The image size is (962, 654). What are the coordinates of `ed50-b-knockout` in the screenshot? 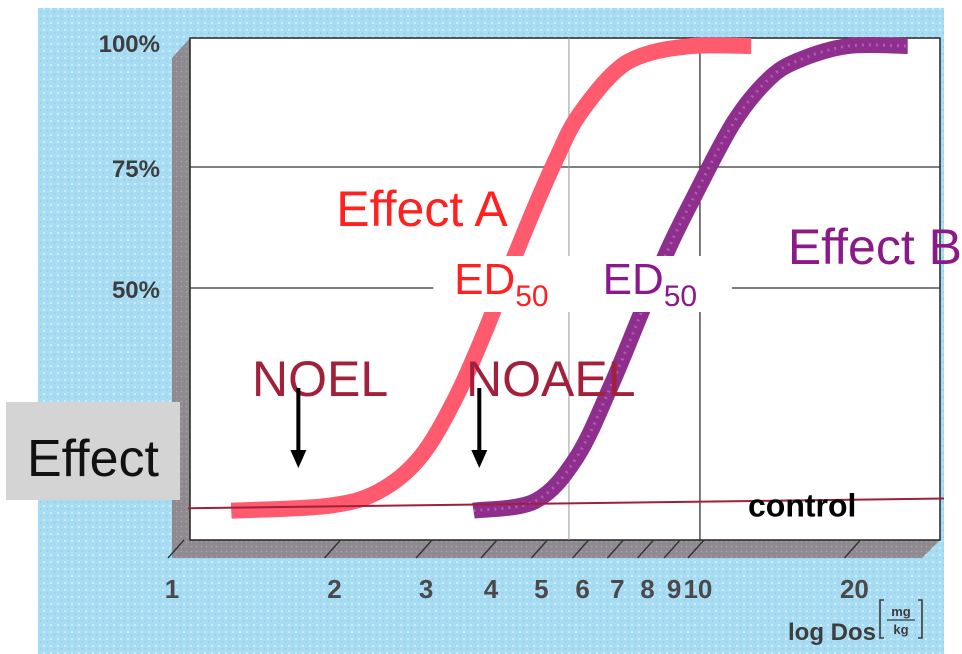 It's located at (651, 284).